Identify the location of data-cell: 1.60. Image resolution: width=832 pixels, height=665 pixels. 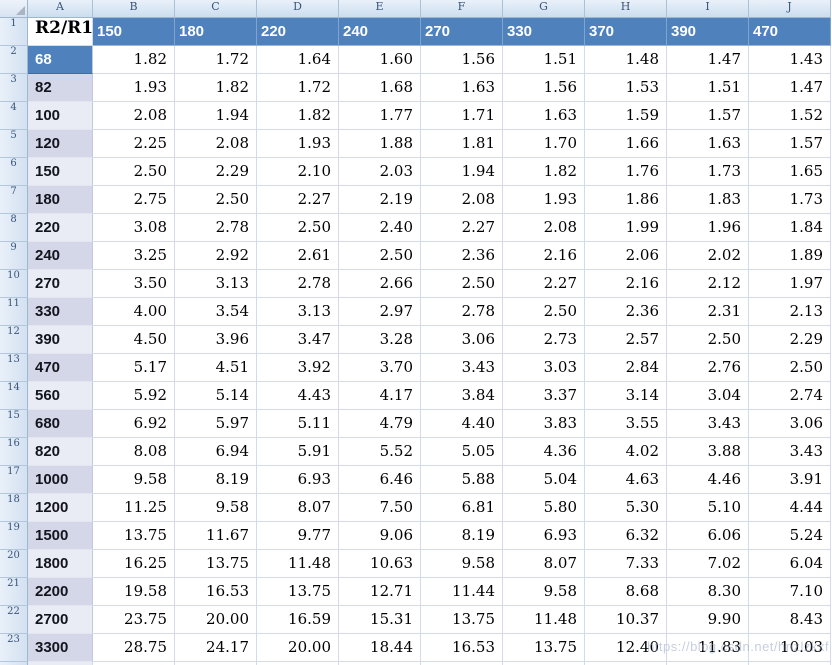
(380, 60).